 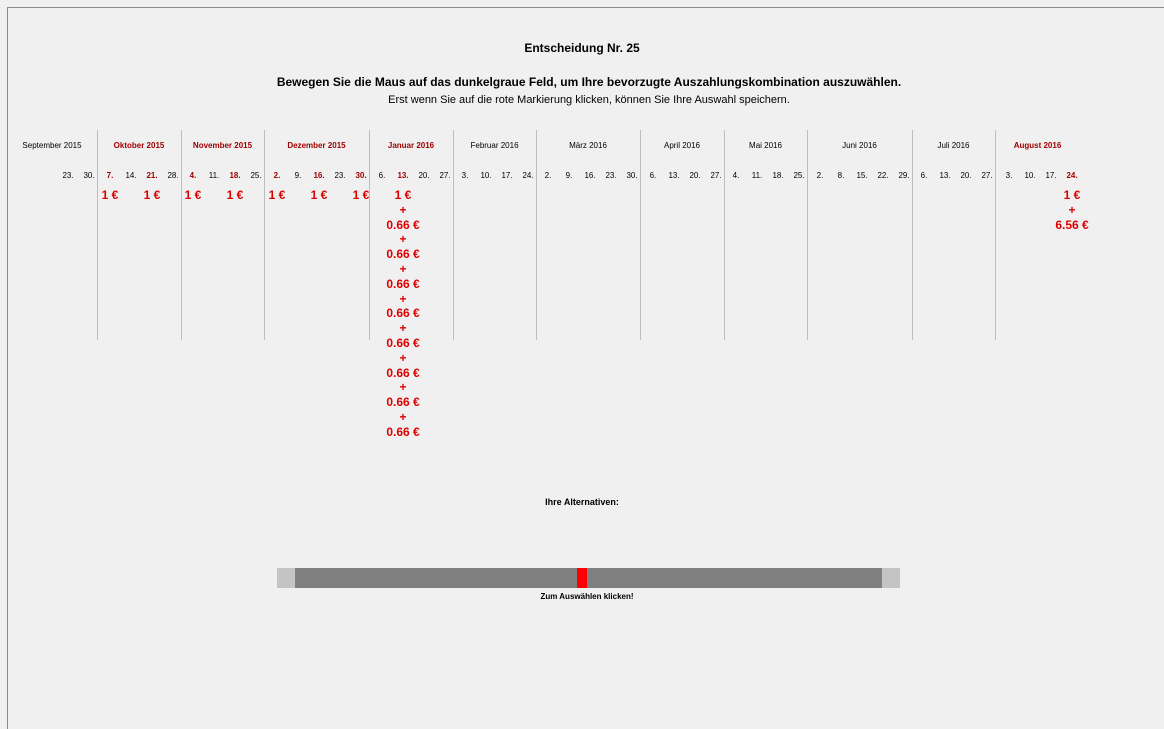 I want to click on day-label: 7., so click(x=110, y=175).